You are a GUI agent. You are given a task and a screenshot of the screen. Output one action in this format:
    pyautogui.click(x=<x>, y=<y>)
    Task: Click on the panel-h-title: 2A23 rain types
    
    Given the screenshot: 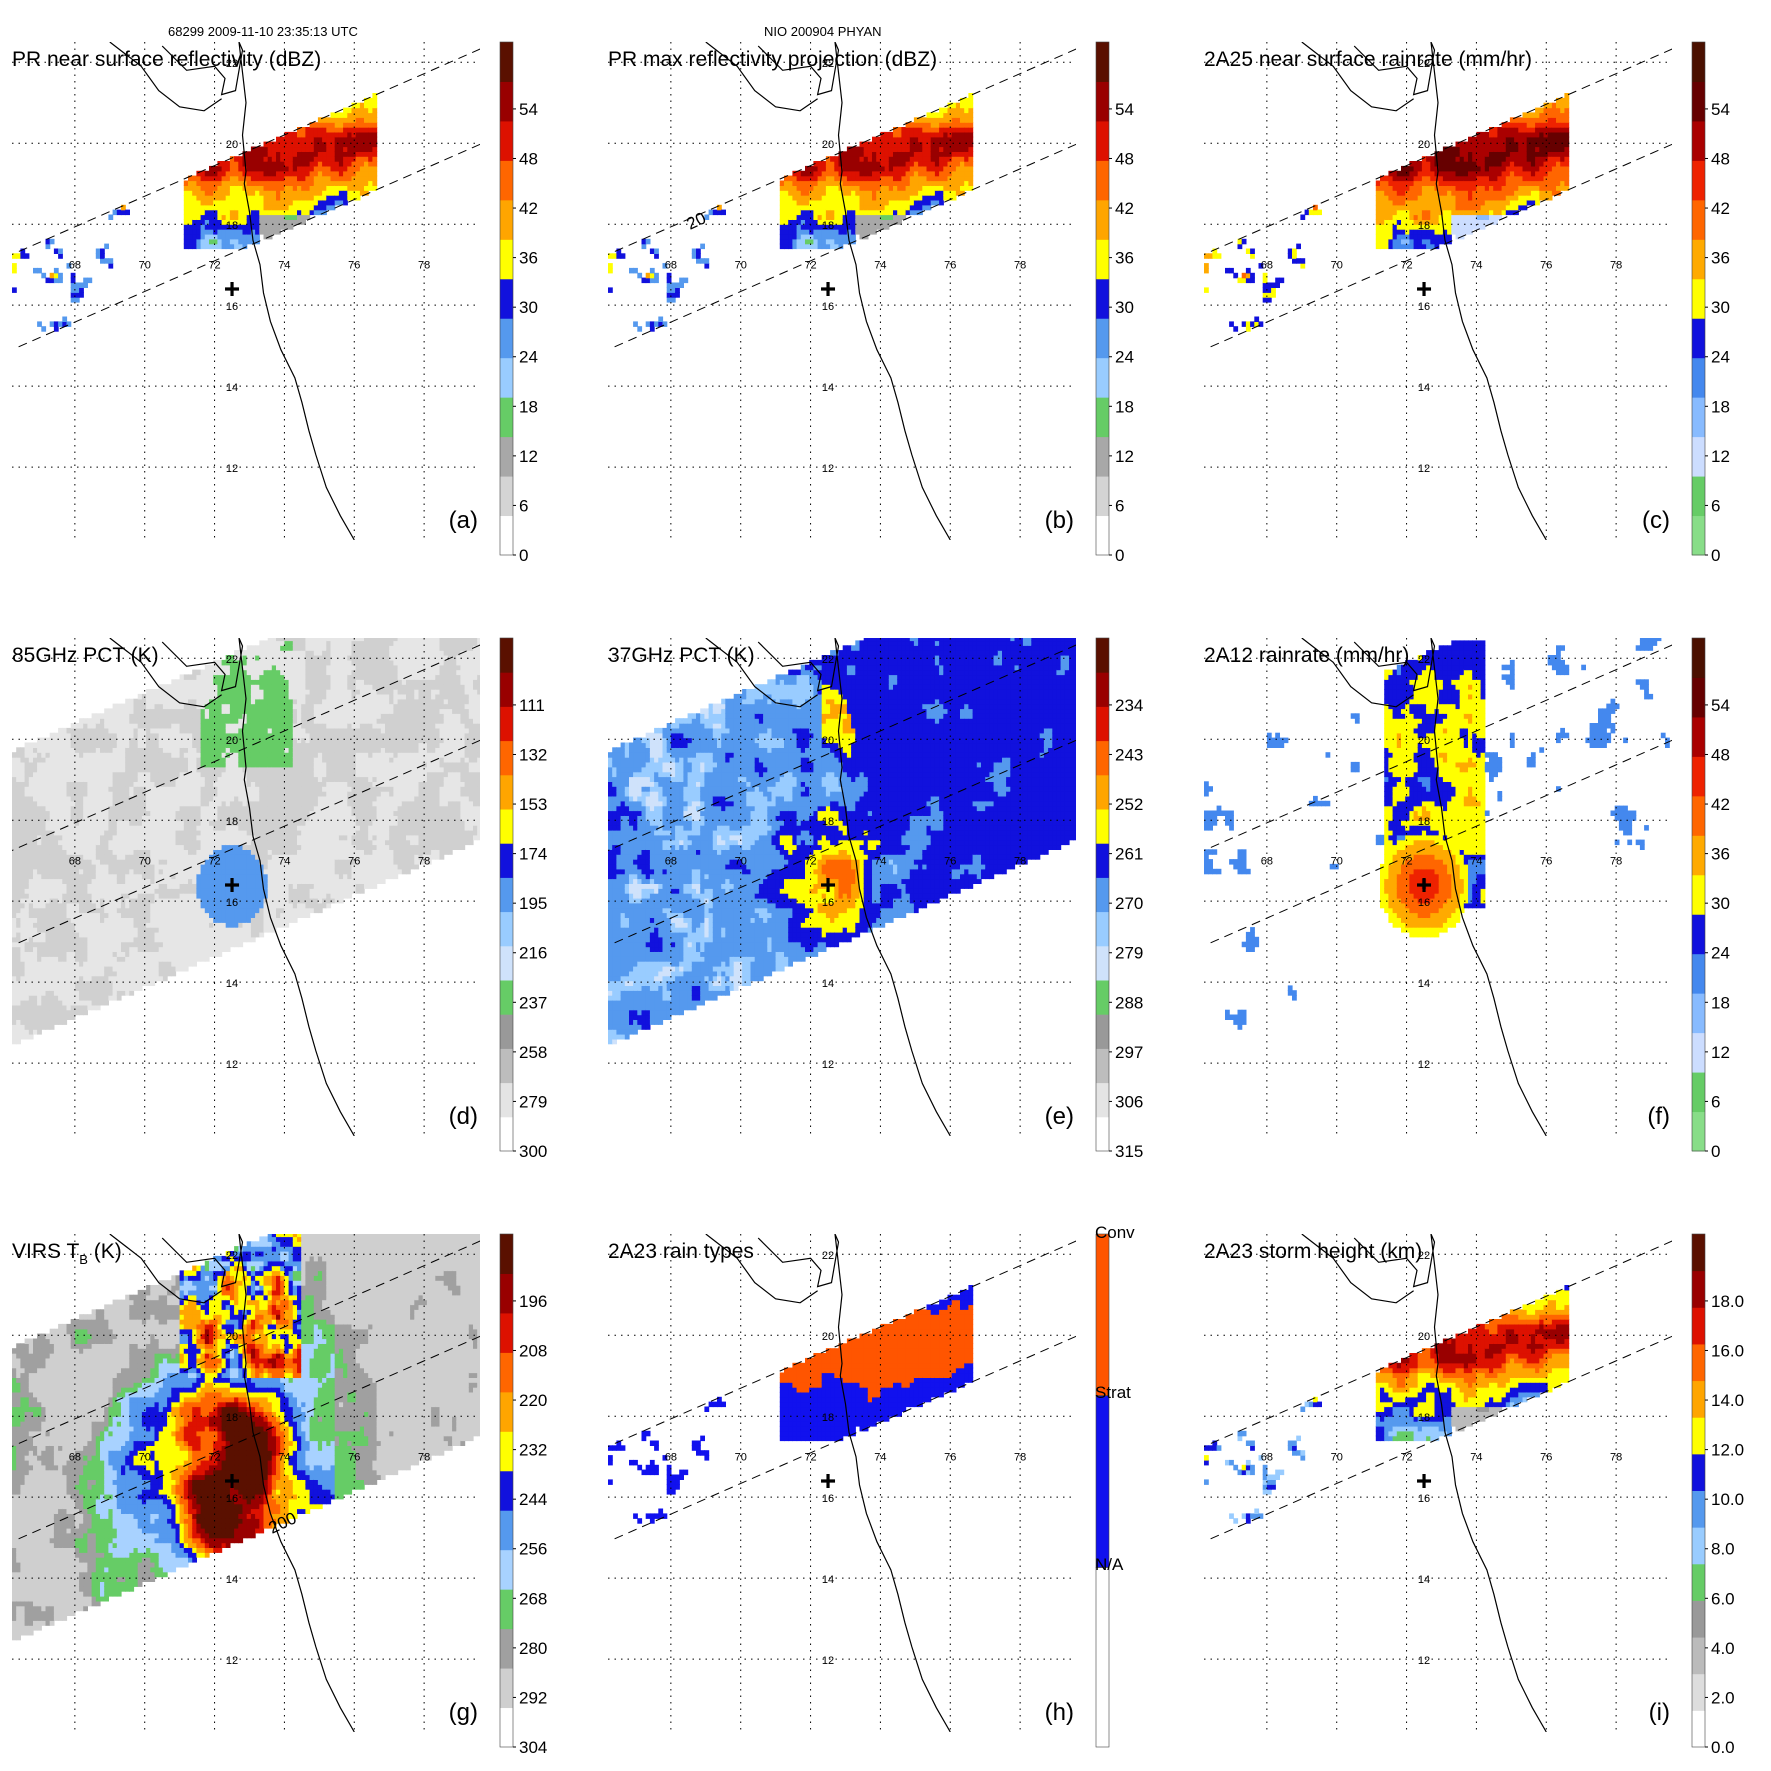 What is the action you would take?
    pyautogui.click(x=681, y=1251)
    